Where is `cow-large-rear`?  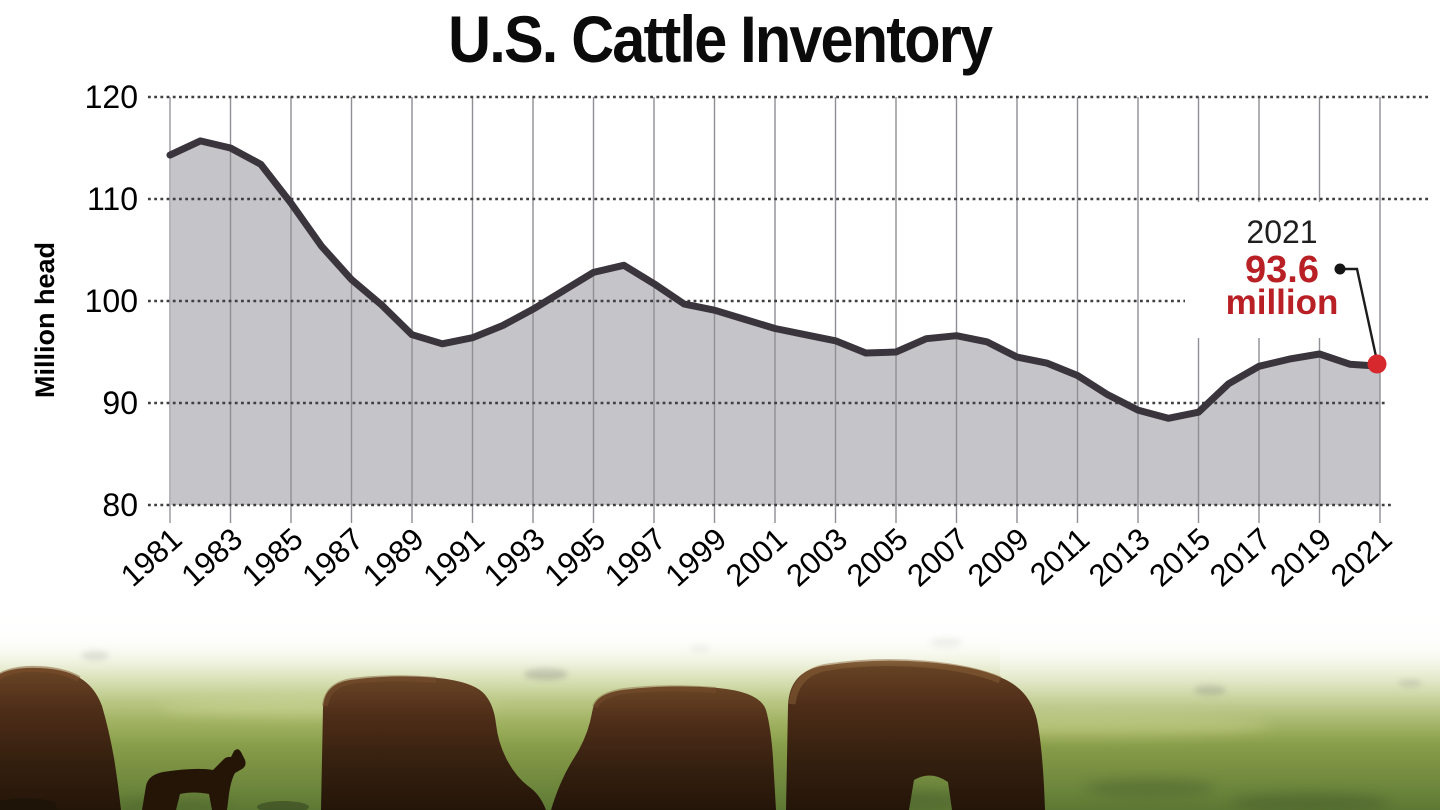
cow-large-rear is located at coordinates (915, 735).